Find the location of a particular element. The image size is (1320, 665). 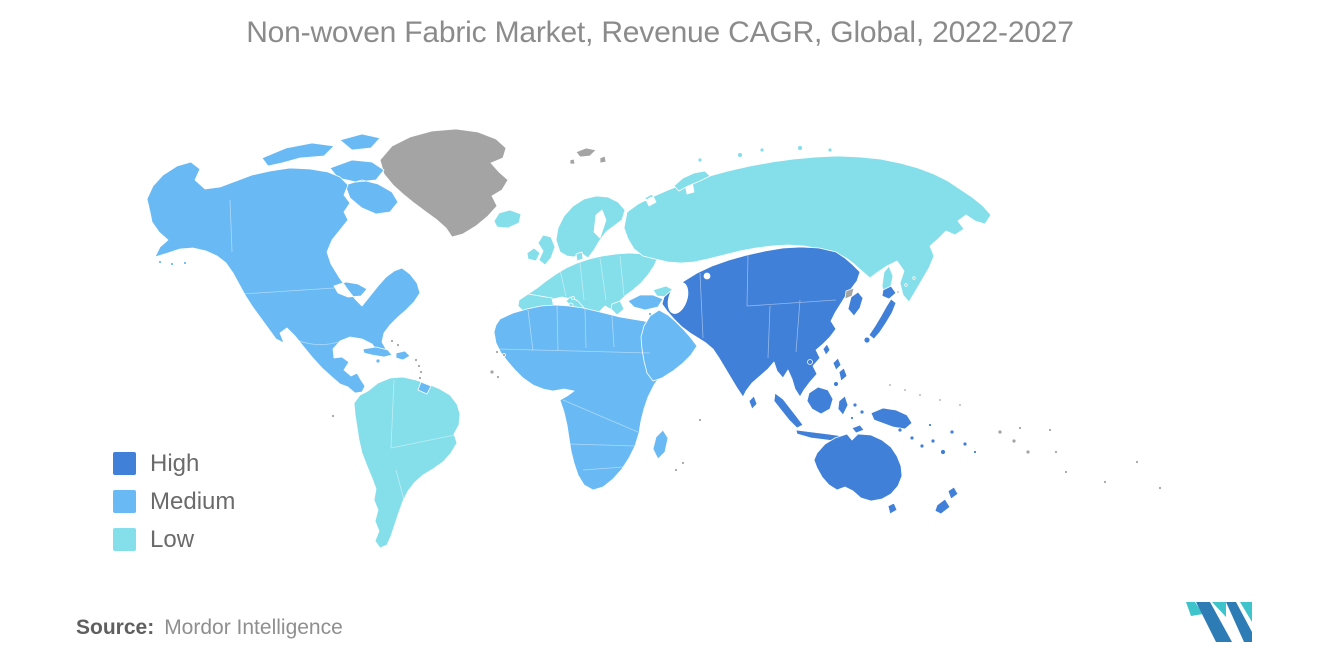

region-svalbard is located at coordinates (588, 156).